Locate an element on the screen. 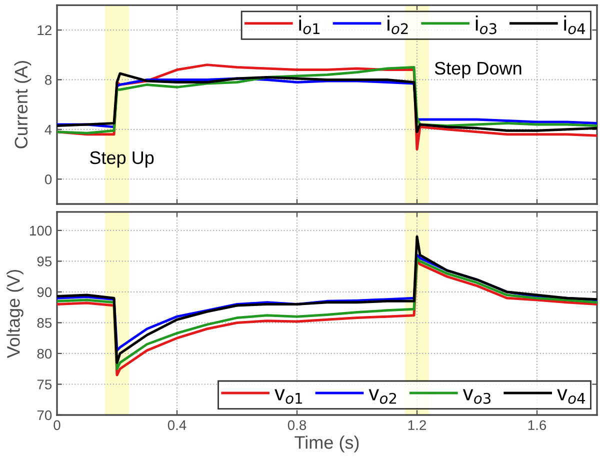 The height and width of the screenshot is (470, 600). y-tick-label: 70 is located at coordinates (44, 415).